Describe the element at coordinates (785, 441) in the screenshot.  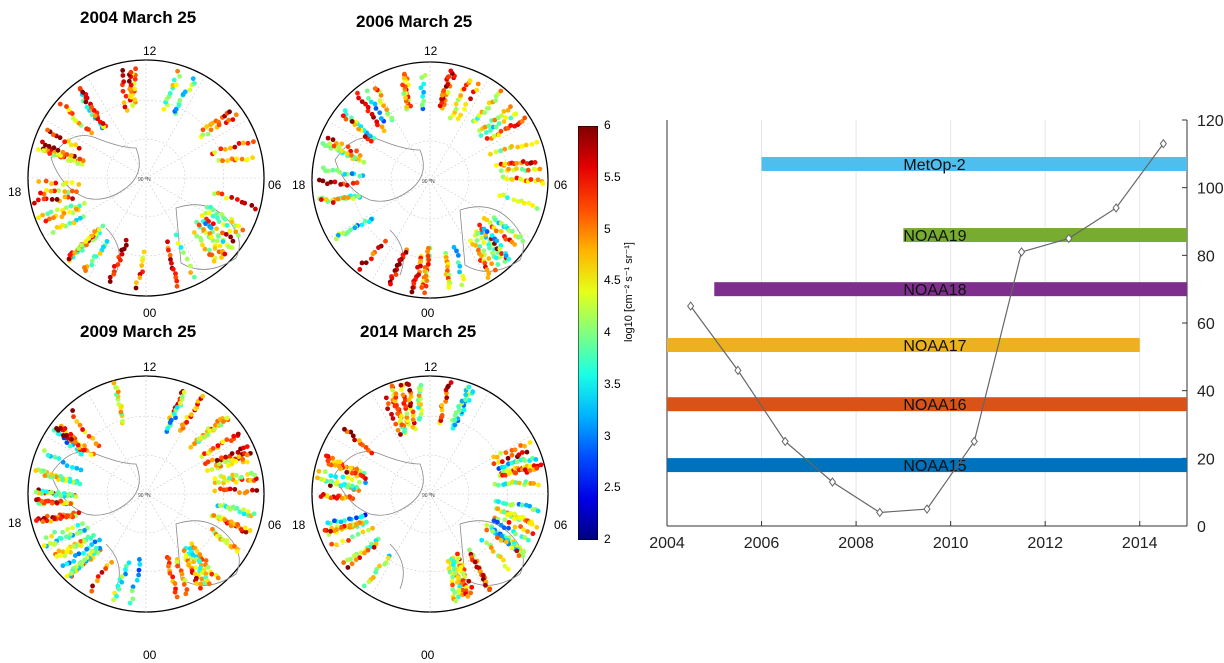
I see `sunspot-marker` at that location.